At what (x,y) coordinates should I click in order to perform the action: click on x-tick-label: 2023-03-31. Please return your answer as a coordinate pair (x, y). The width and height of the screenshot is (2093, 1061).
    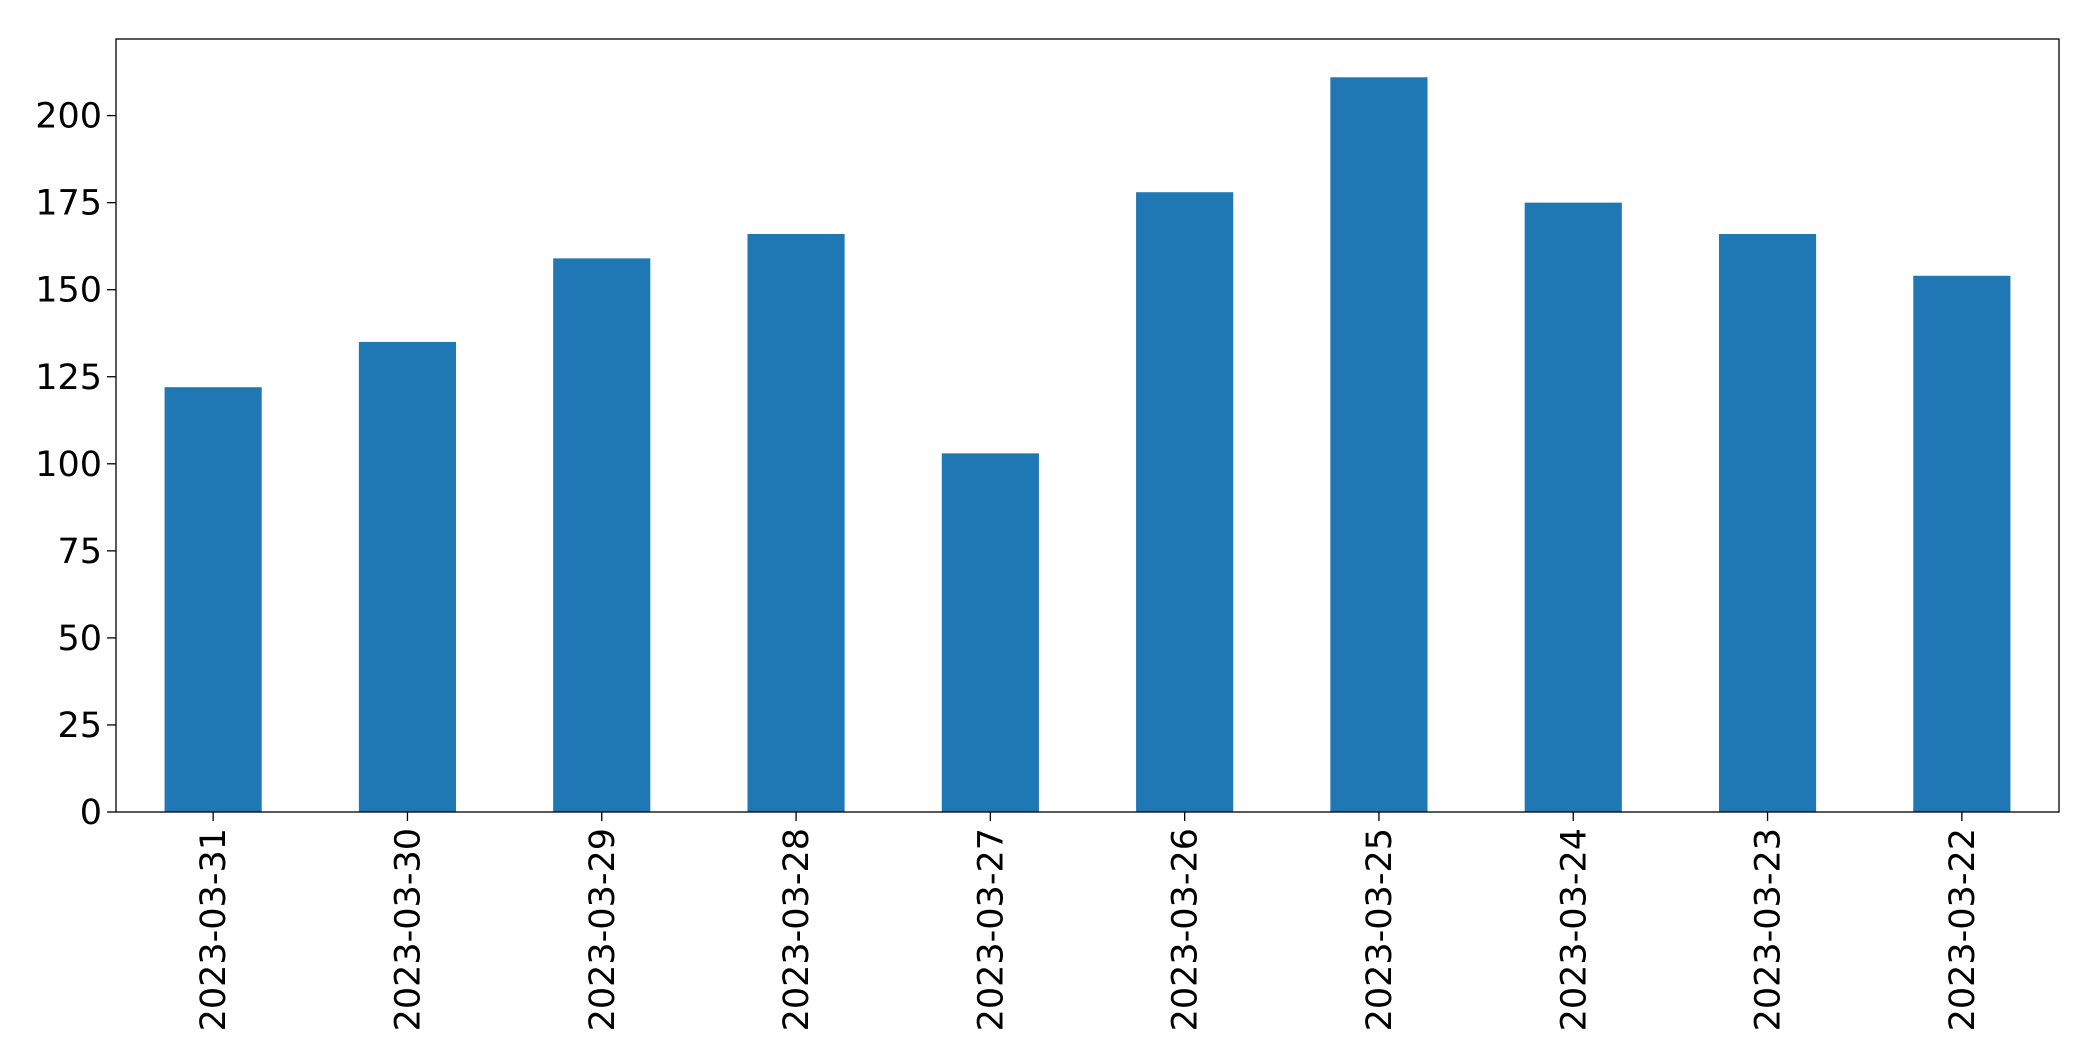
    Looking at the image, I should click on (214, 929).